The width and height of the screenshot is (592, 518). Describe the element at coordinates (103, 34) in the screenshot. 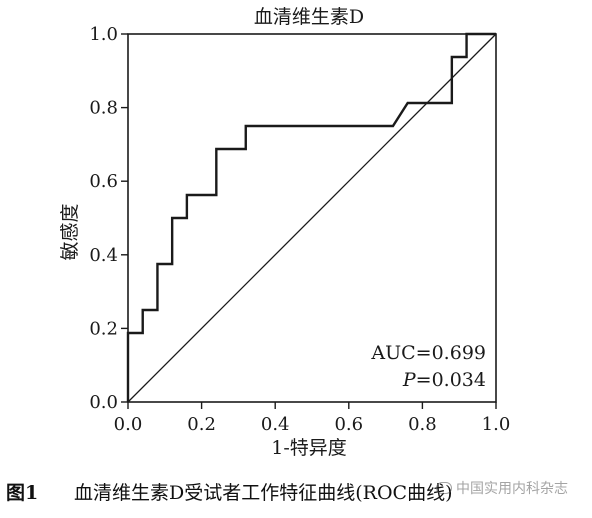

I see `y-tick-label: 1.0` at that location.